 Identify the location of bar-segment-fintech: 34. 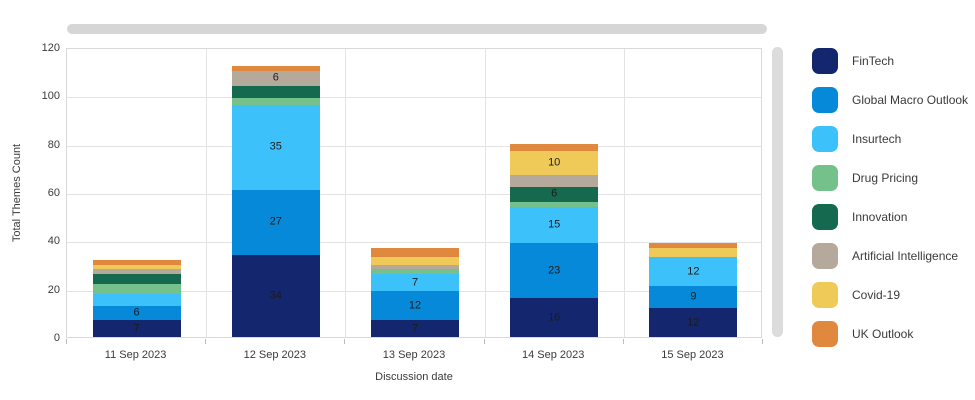
(275, 295).